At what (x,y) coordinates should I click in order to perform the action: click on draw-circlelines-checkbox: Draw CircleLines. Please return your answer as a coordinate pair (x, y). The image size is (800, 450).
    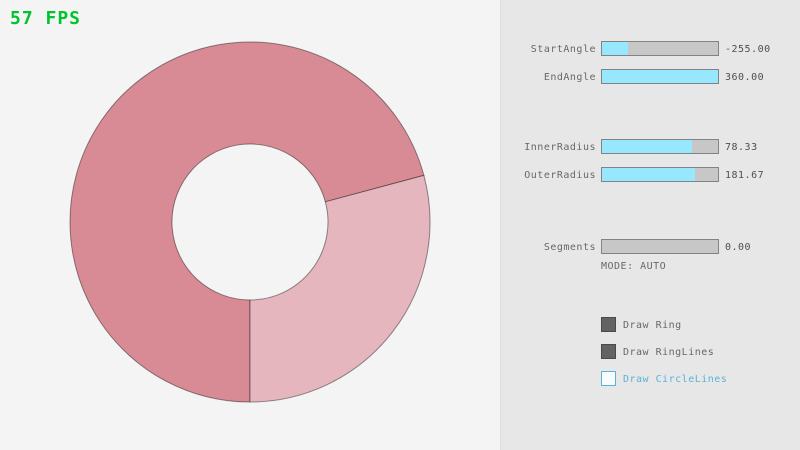
    Looking at the image, I should click on (700, 378).